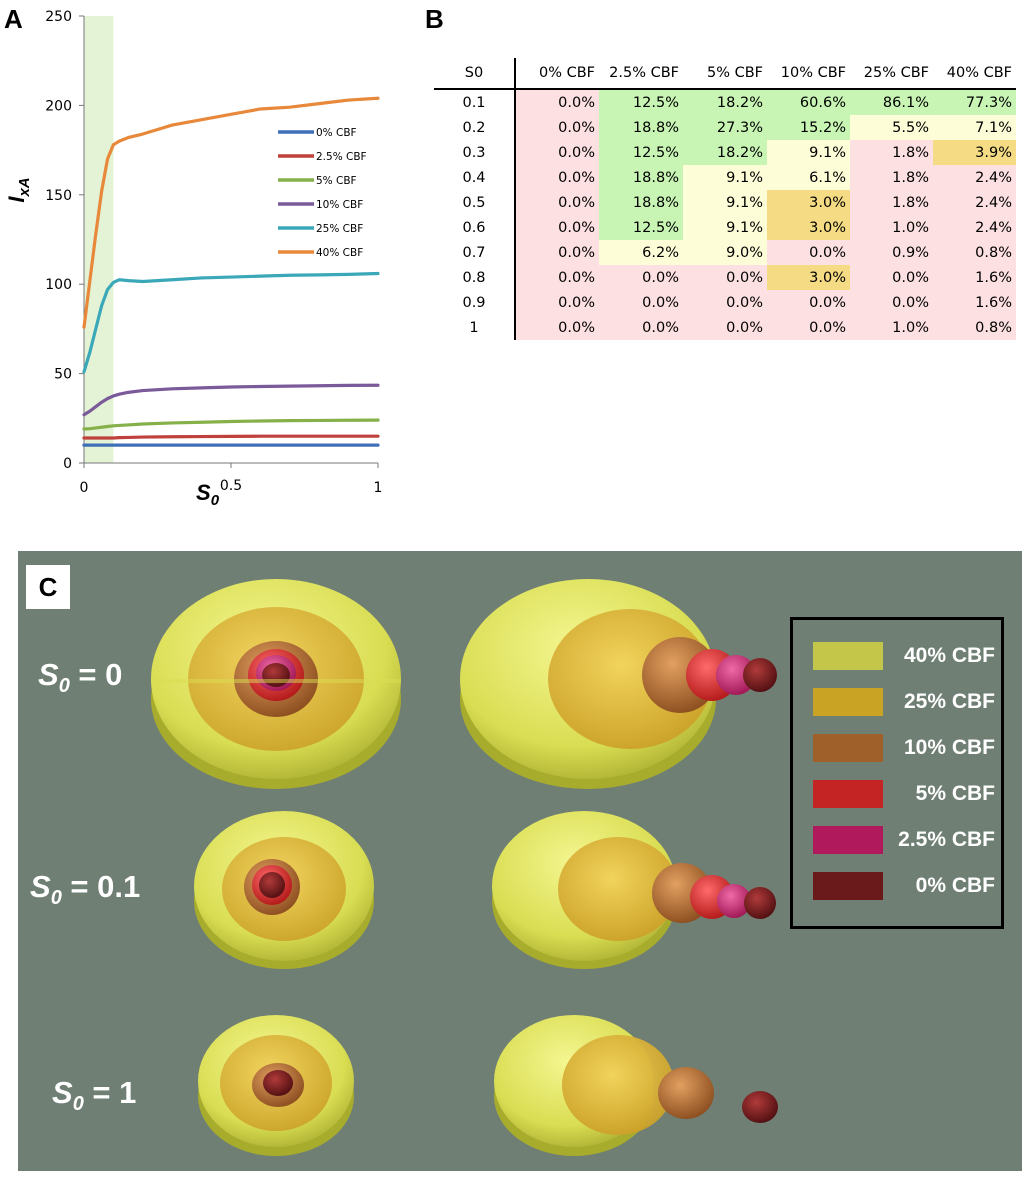  Describe the element at coordinates (231, 424) in the screenshot. I see `series-line-5-cbf` at that location.